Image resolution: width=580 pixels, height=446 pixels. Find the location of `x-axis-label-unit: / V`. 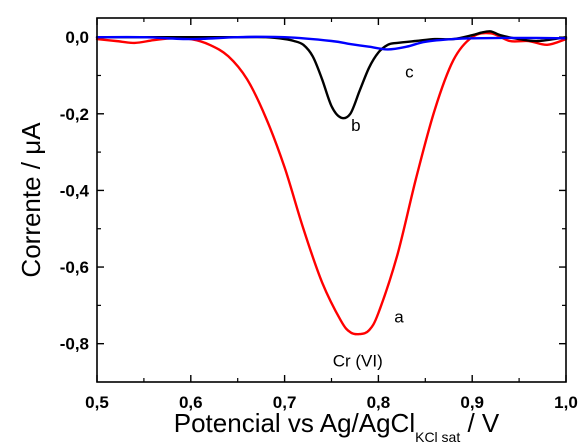

x-axis-label-unit: / V is located at coordinates (480, 423).